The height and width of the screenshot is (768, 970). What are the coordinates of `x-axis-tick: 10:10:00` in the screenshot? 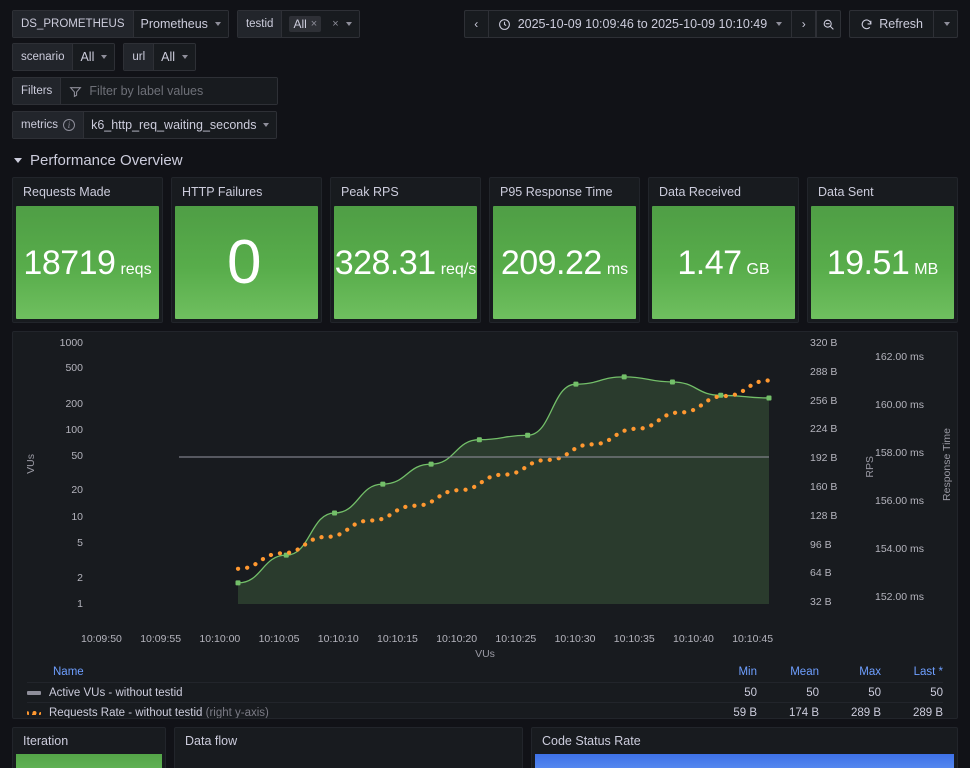 It's located at (220, 639).